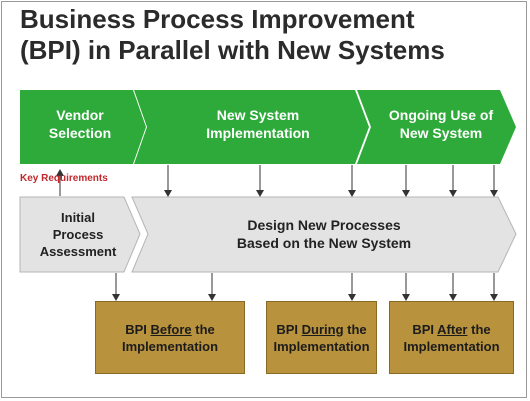  I want to click on phase-chevron-new-system-implementation, so click(251, 127).